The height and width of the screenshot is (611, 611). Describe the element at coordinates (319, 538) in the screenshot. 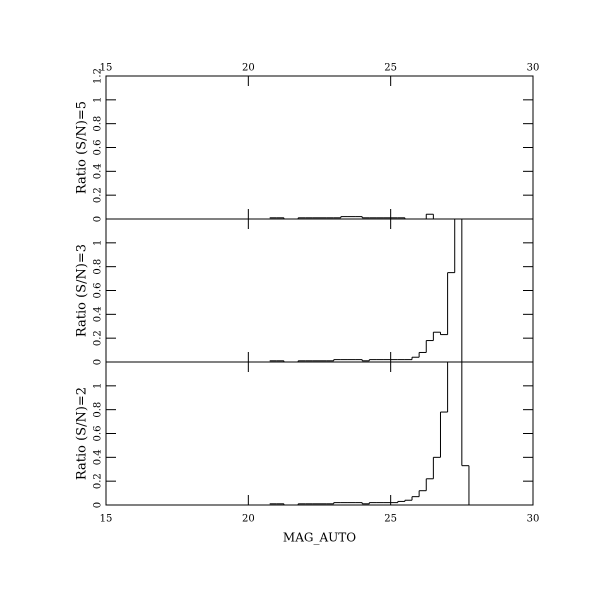

I see `x-axis-label: MAG_AUTO` at that location.